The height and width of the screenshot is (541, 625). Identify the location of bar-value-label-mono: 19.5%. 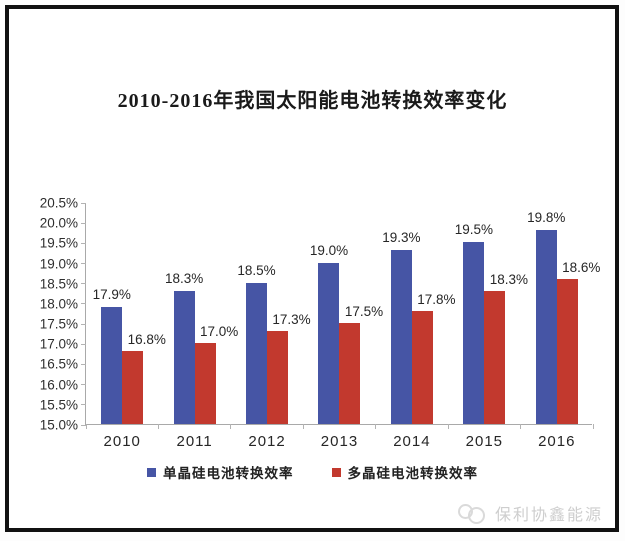
(473, 230).